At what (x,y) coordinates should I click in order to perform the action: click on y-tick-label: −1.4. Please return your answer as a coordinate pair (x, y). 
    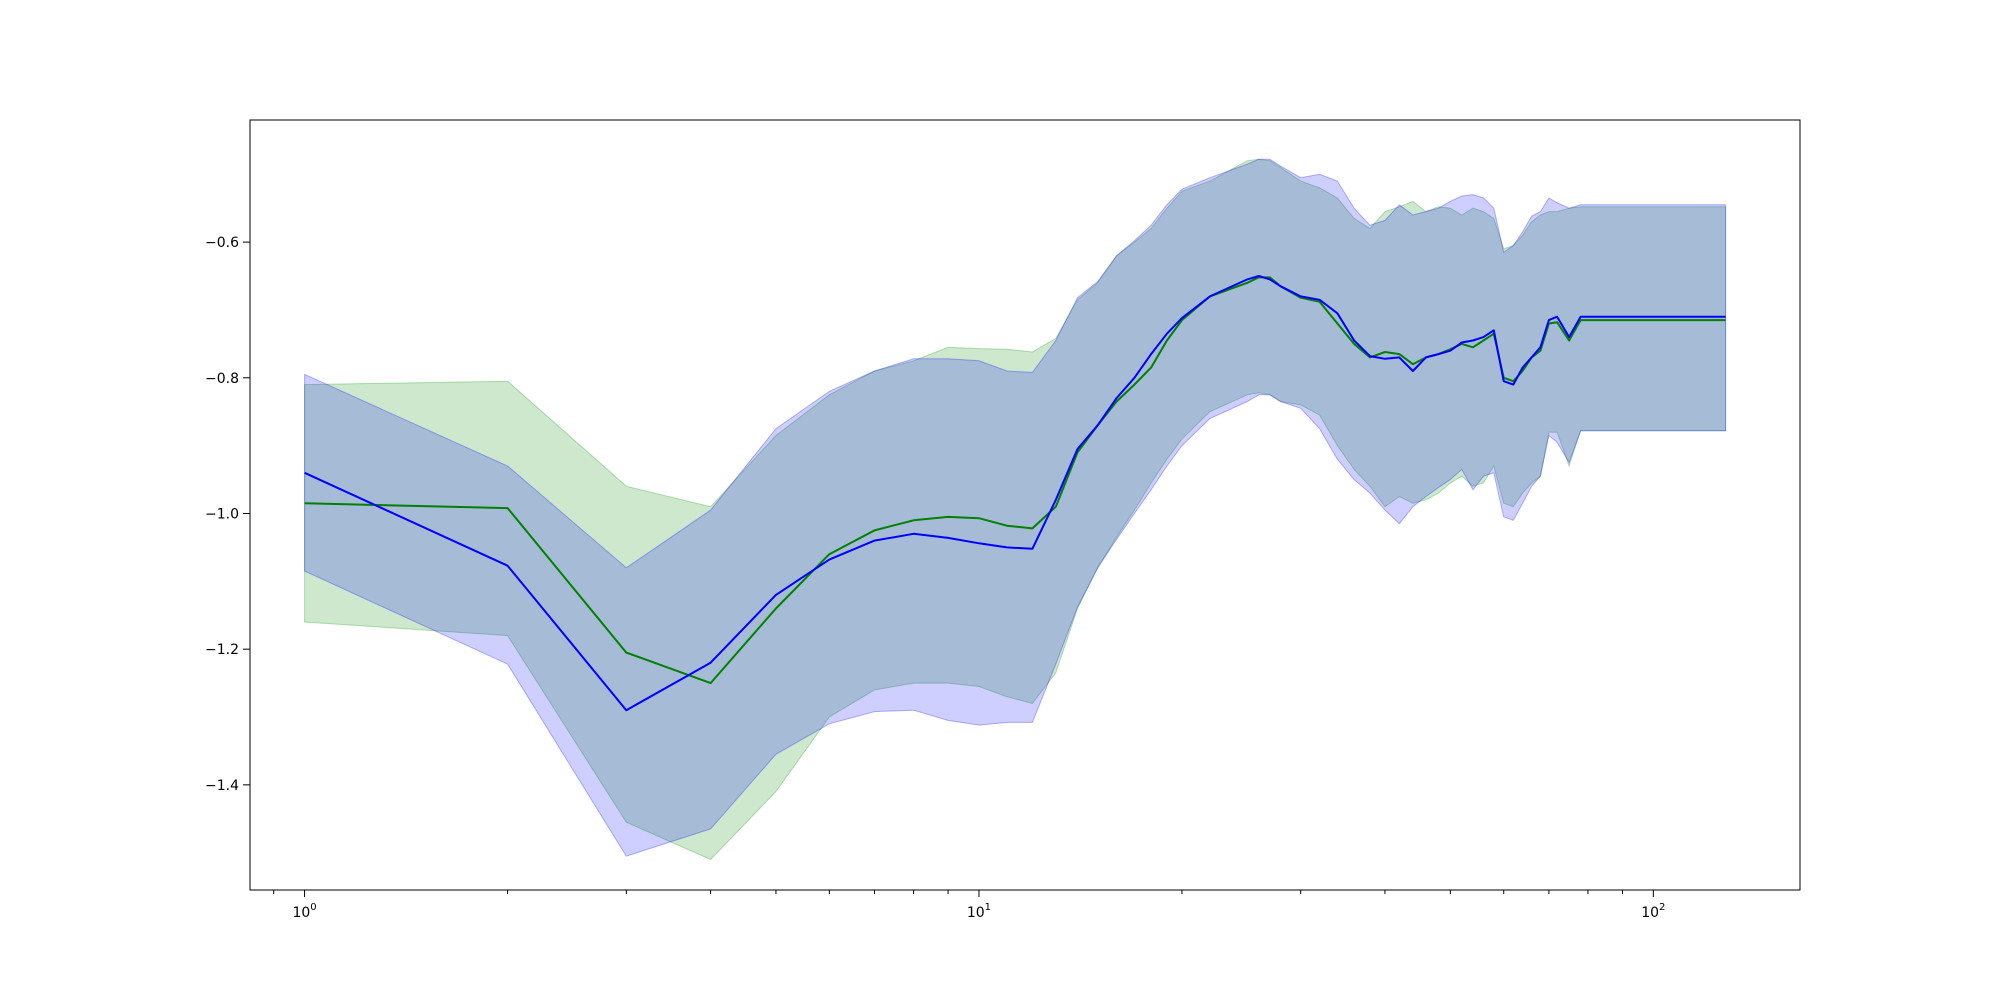
    Looking at the image, I should click on (222, 786).